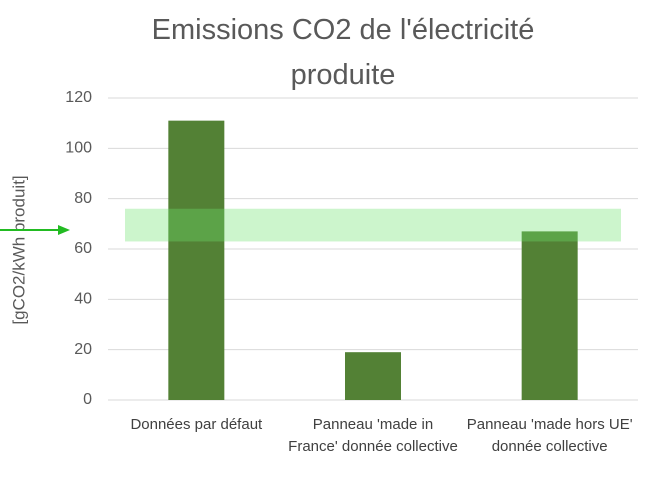 This screenshot has width=652, height=488. Describe the element at coordinates (196, 424) in the screenshot. I see `x-tick-label: Données par défaut` at that location.